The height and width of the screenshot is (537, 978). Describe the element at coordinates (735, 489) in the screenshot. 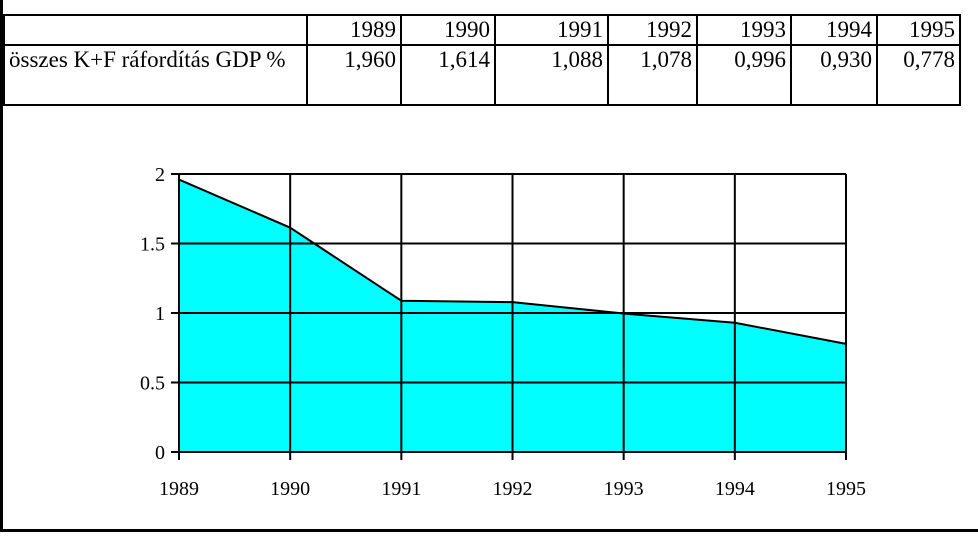

I see `x-tick-label-1994: 1994` at that location.